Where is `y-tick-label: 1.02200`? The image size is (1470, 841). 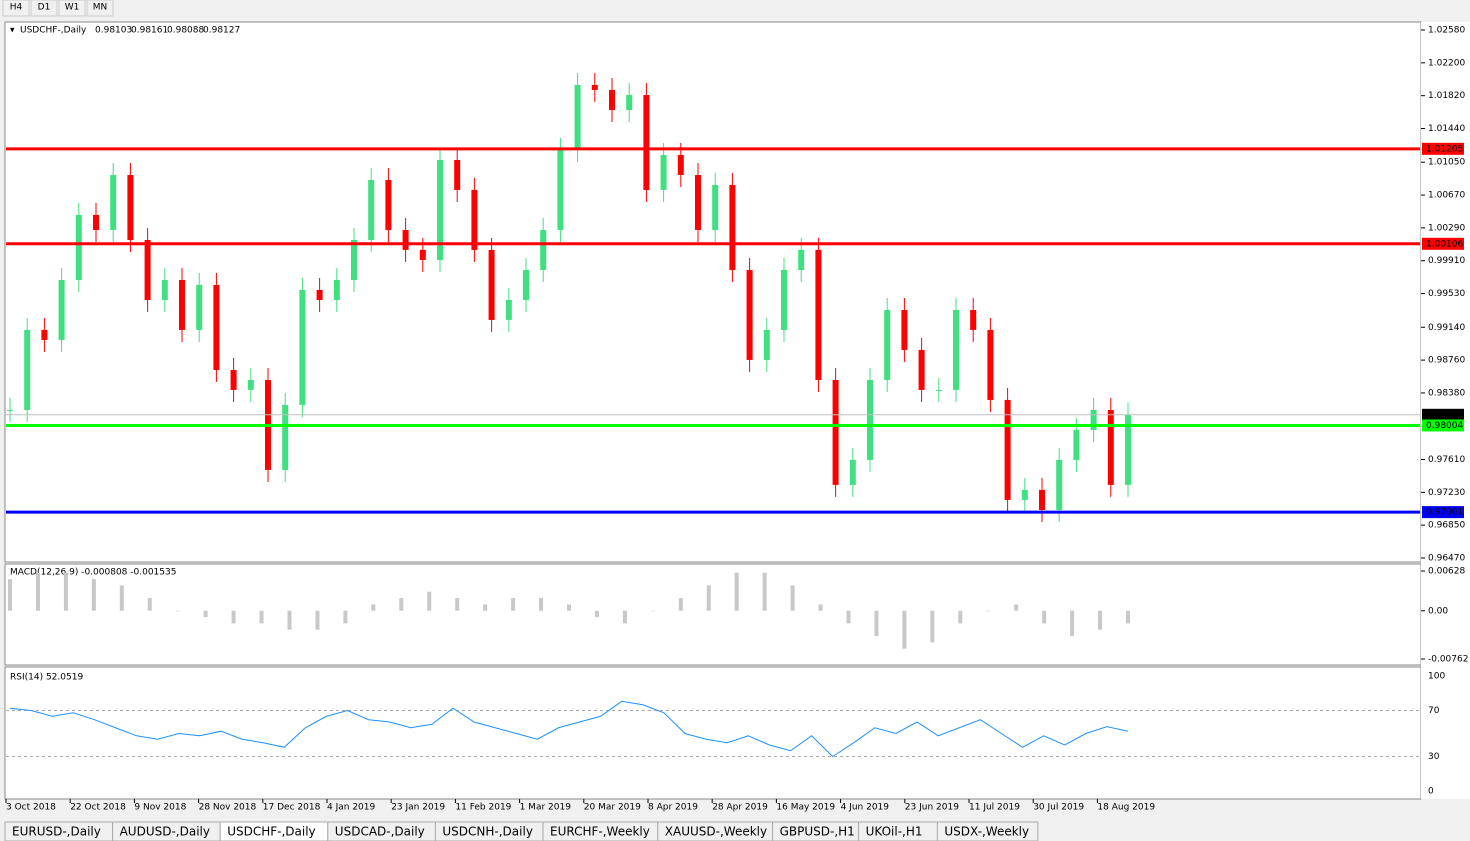 y-tick-label: 1.02200 is located at coordinates (1446, 63).